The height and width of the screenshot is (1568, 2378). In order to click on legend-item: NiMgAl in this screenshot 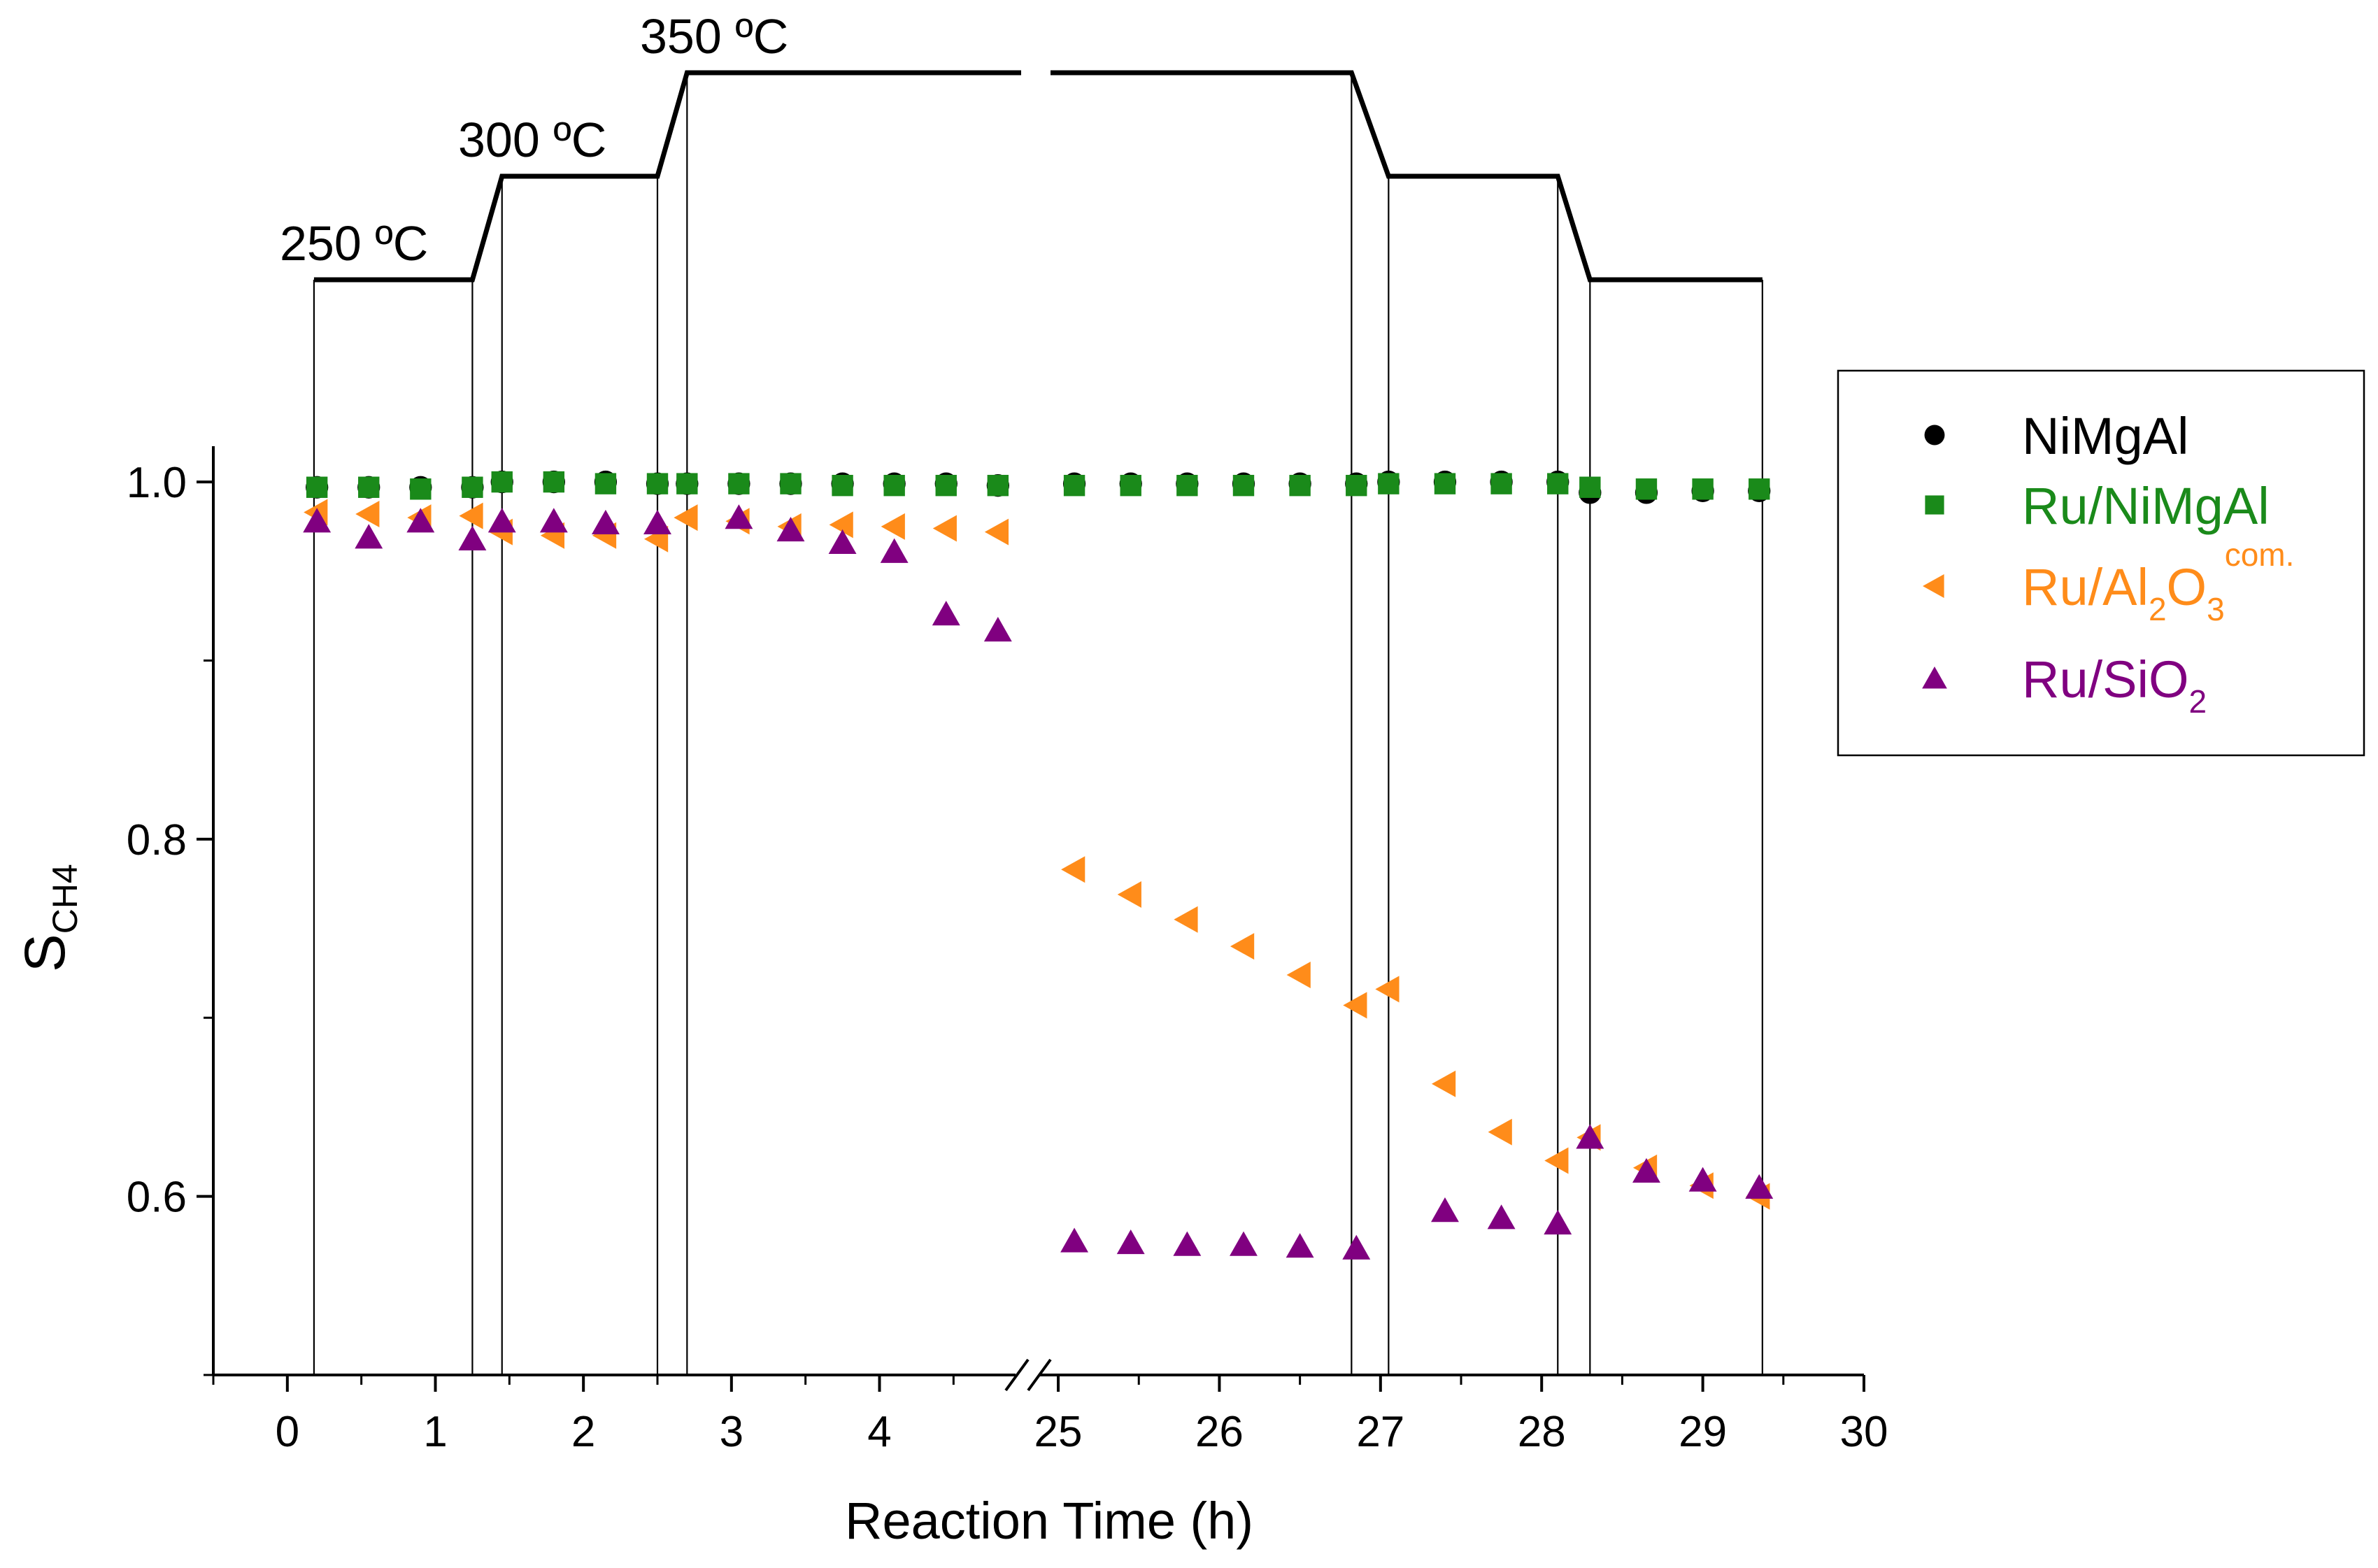, I will do `click(2056, 436)`.